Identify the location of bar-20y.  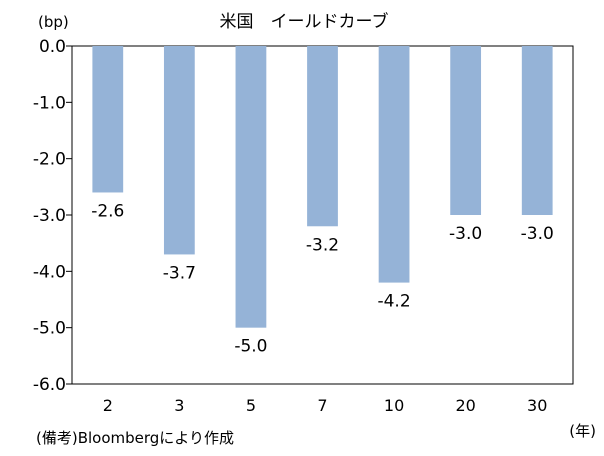
(466, 130).